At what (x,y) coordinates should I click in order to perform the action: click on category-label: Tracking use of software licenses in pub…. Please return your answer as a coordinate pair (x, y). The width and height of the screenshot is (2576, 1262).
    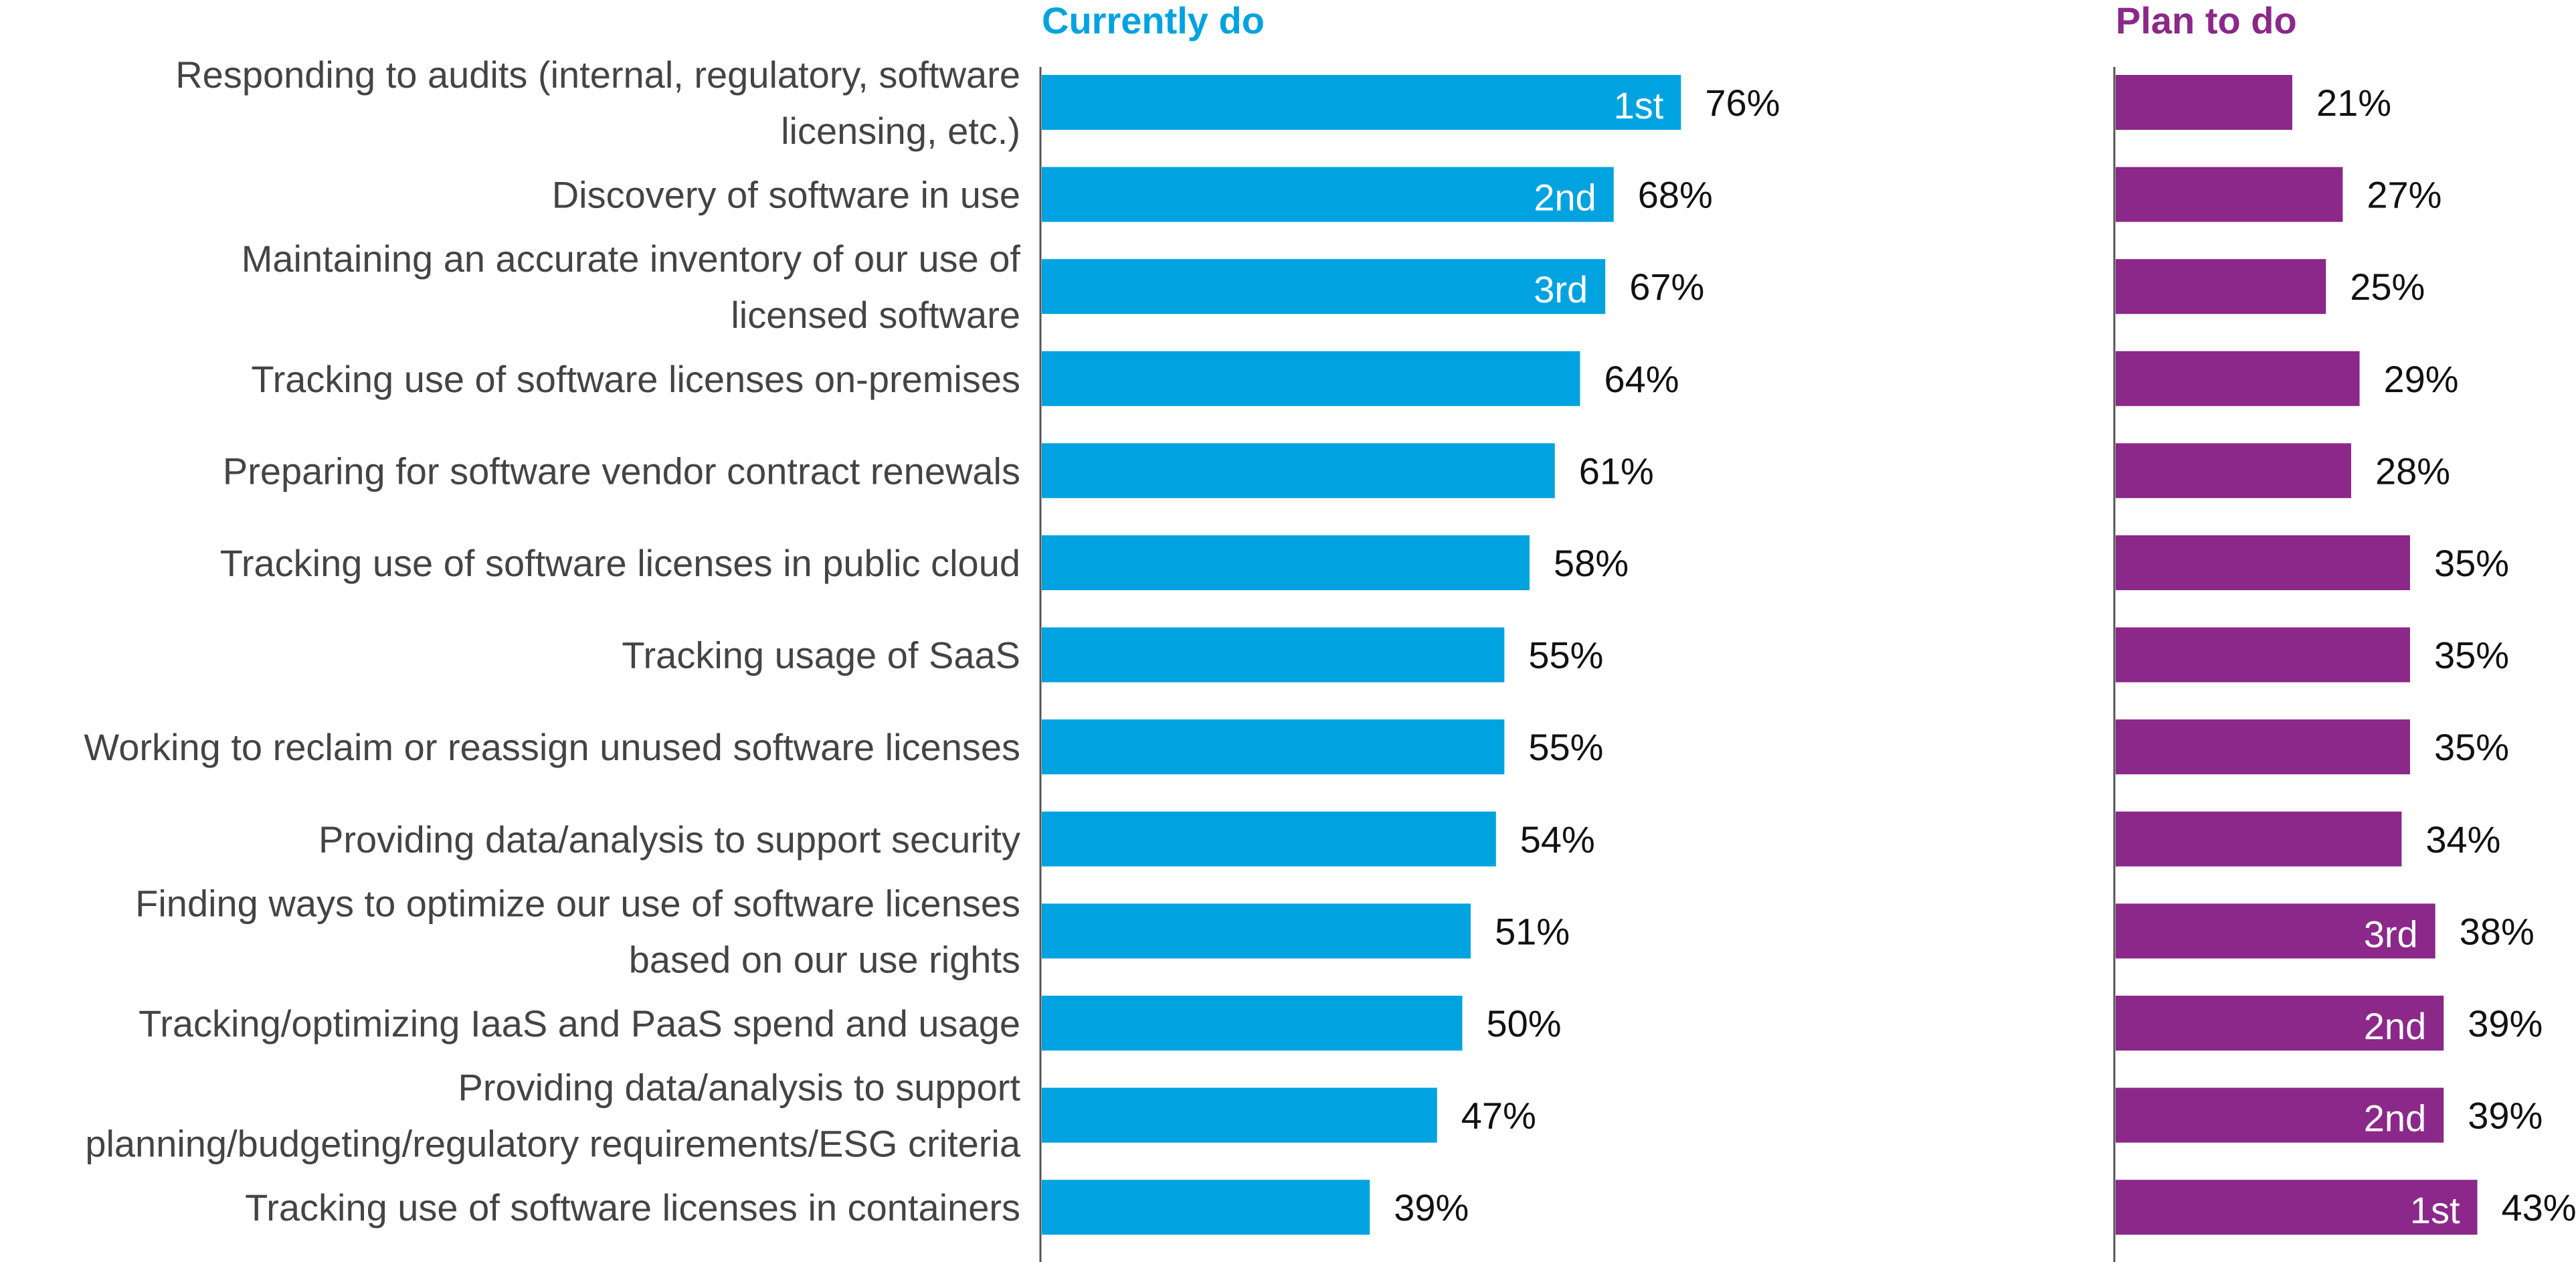
    Looking at the image, I should click on (620, 563).